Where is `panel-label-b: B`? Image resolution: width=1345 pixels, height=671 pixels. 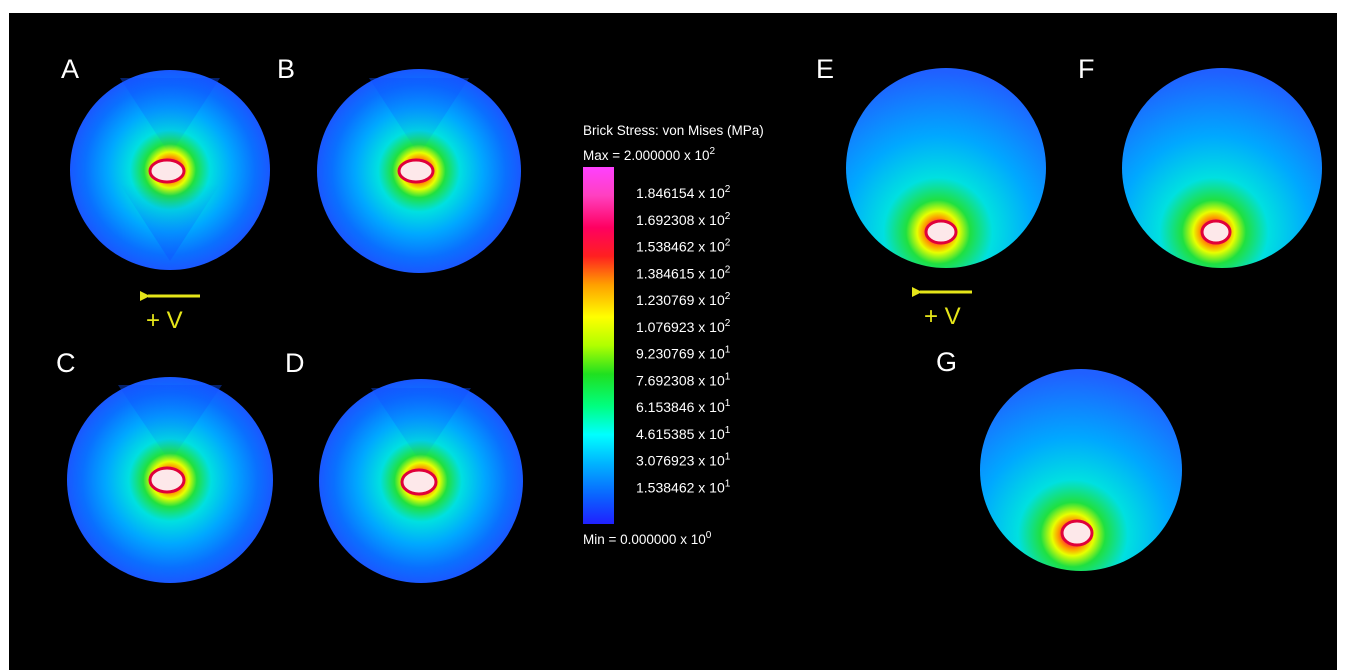 panel-label-b: B is located at coordinates (286, 69).